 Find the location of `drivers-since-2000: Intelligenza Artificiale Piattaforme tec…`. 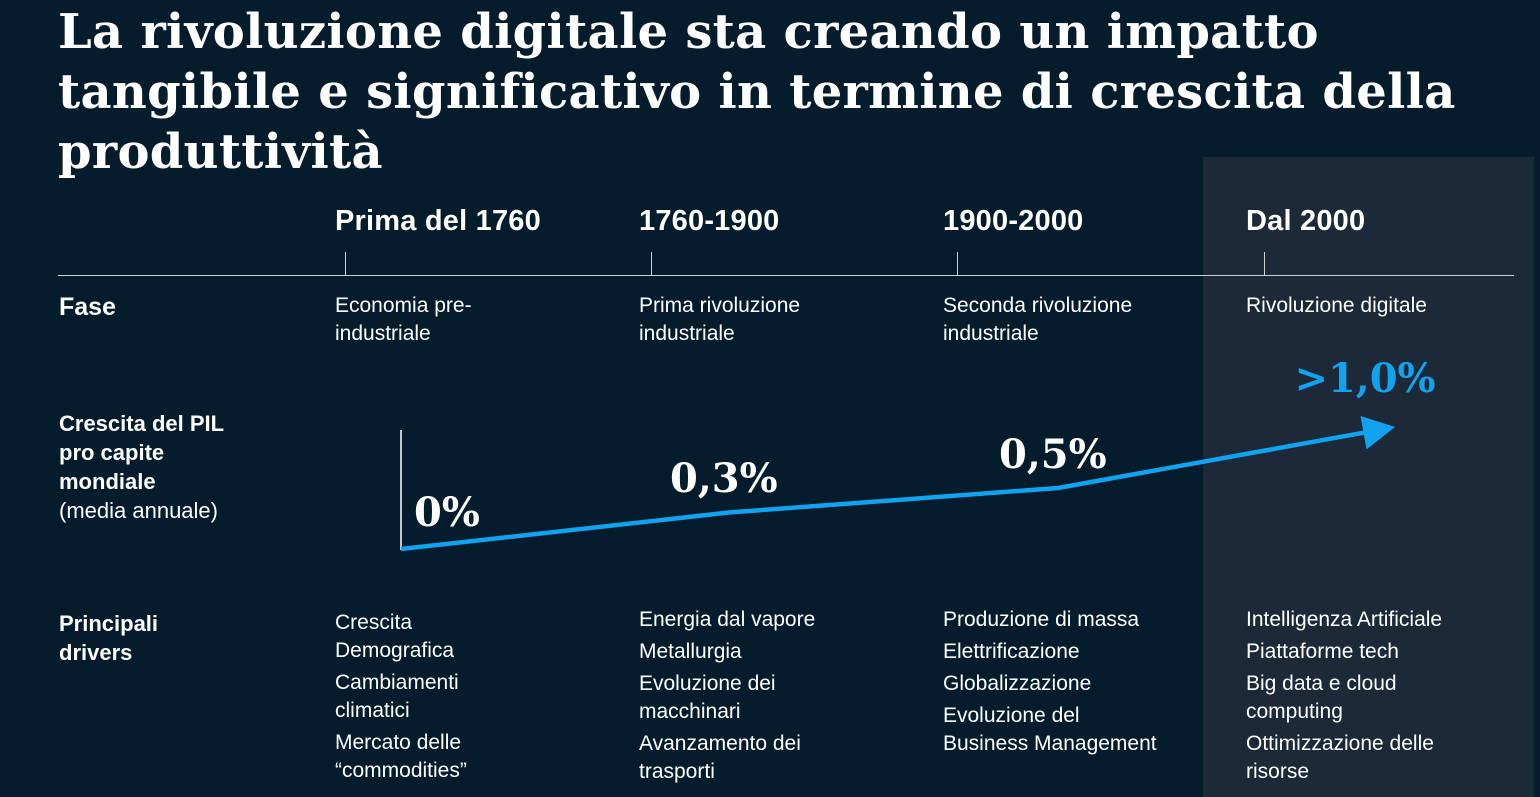

drivers-since-2000: Intelligenza Artificiale Piattaforme tec… is located at coordinates (1366, 698).